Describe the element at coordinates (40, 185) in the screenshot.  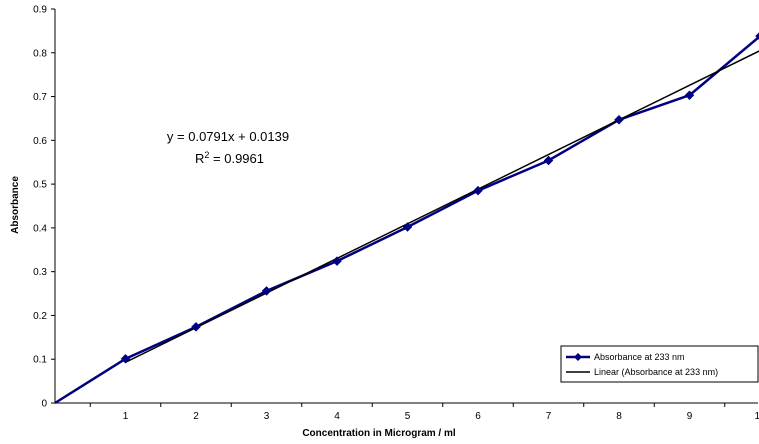
I see `y-tick-label: 0.5` at that location.